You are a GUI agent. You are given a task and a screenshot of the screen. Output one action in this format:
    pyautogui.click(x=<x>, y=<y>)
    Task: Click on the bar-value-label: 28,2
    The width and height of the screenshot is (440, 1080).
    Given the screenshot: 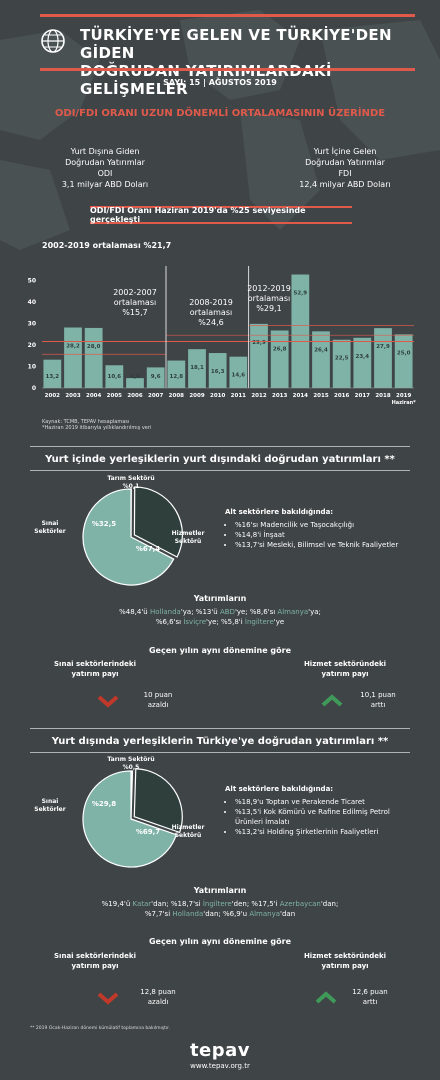 What is the action you would take?
    pyautogui.click(x=73, y=346)
    